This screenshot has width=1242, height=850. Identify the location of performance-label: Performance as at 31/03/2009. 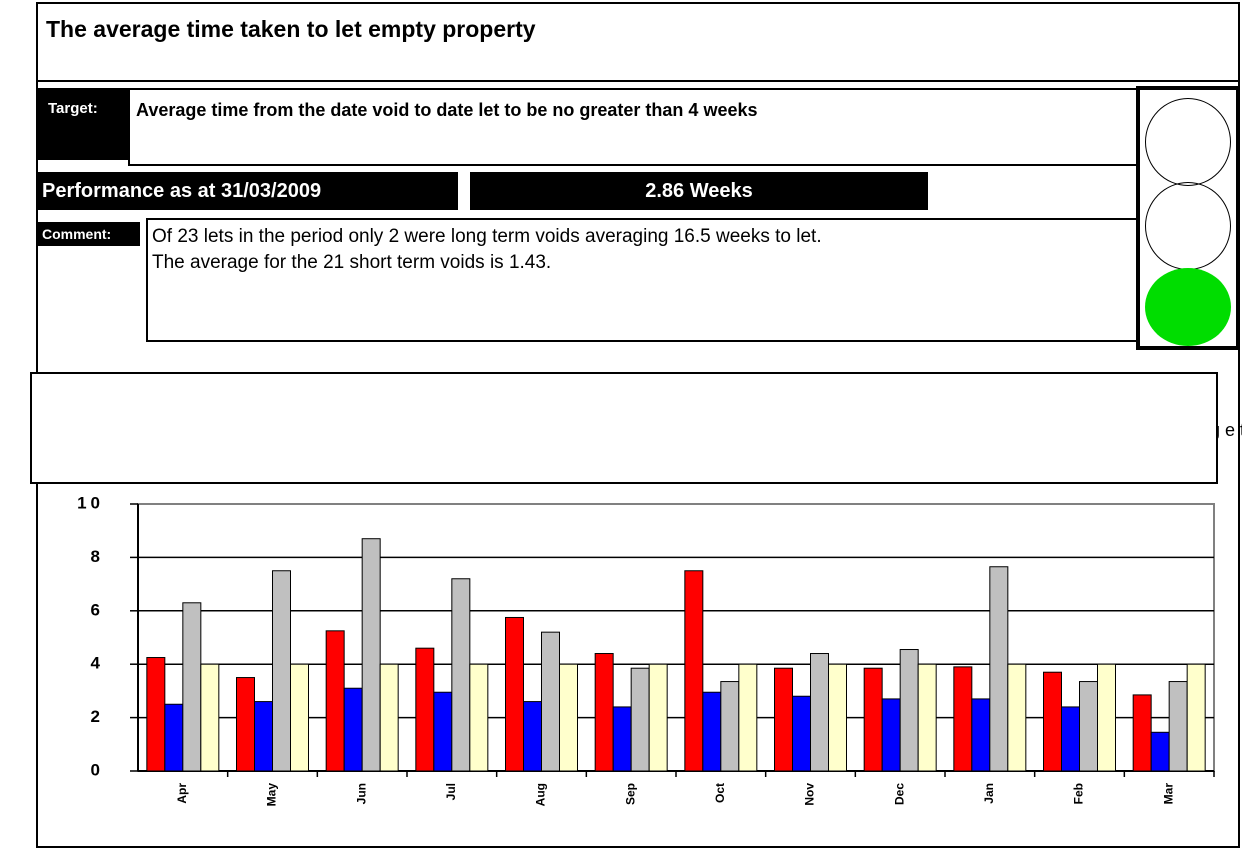
(247, 191).